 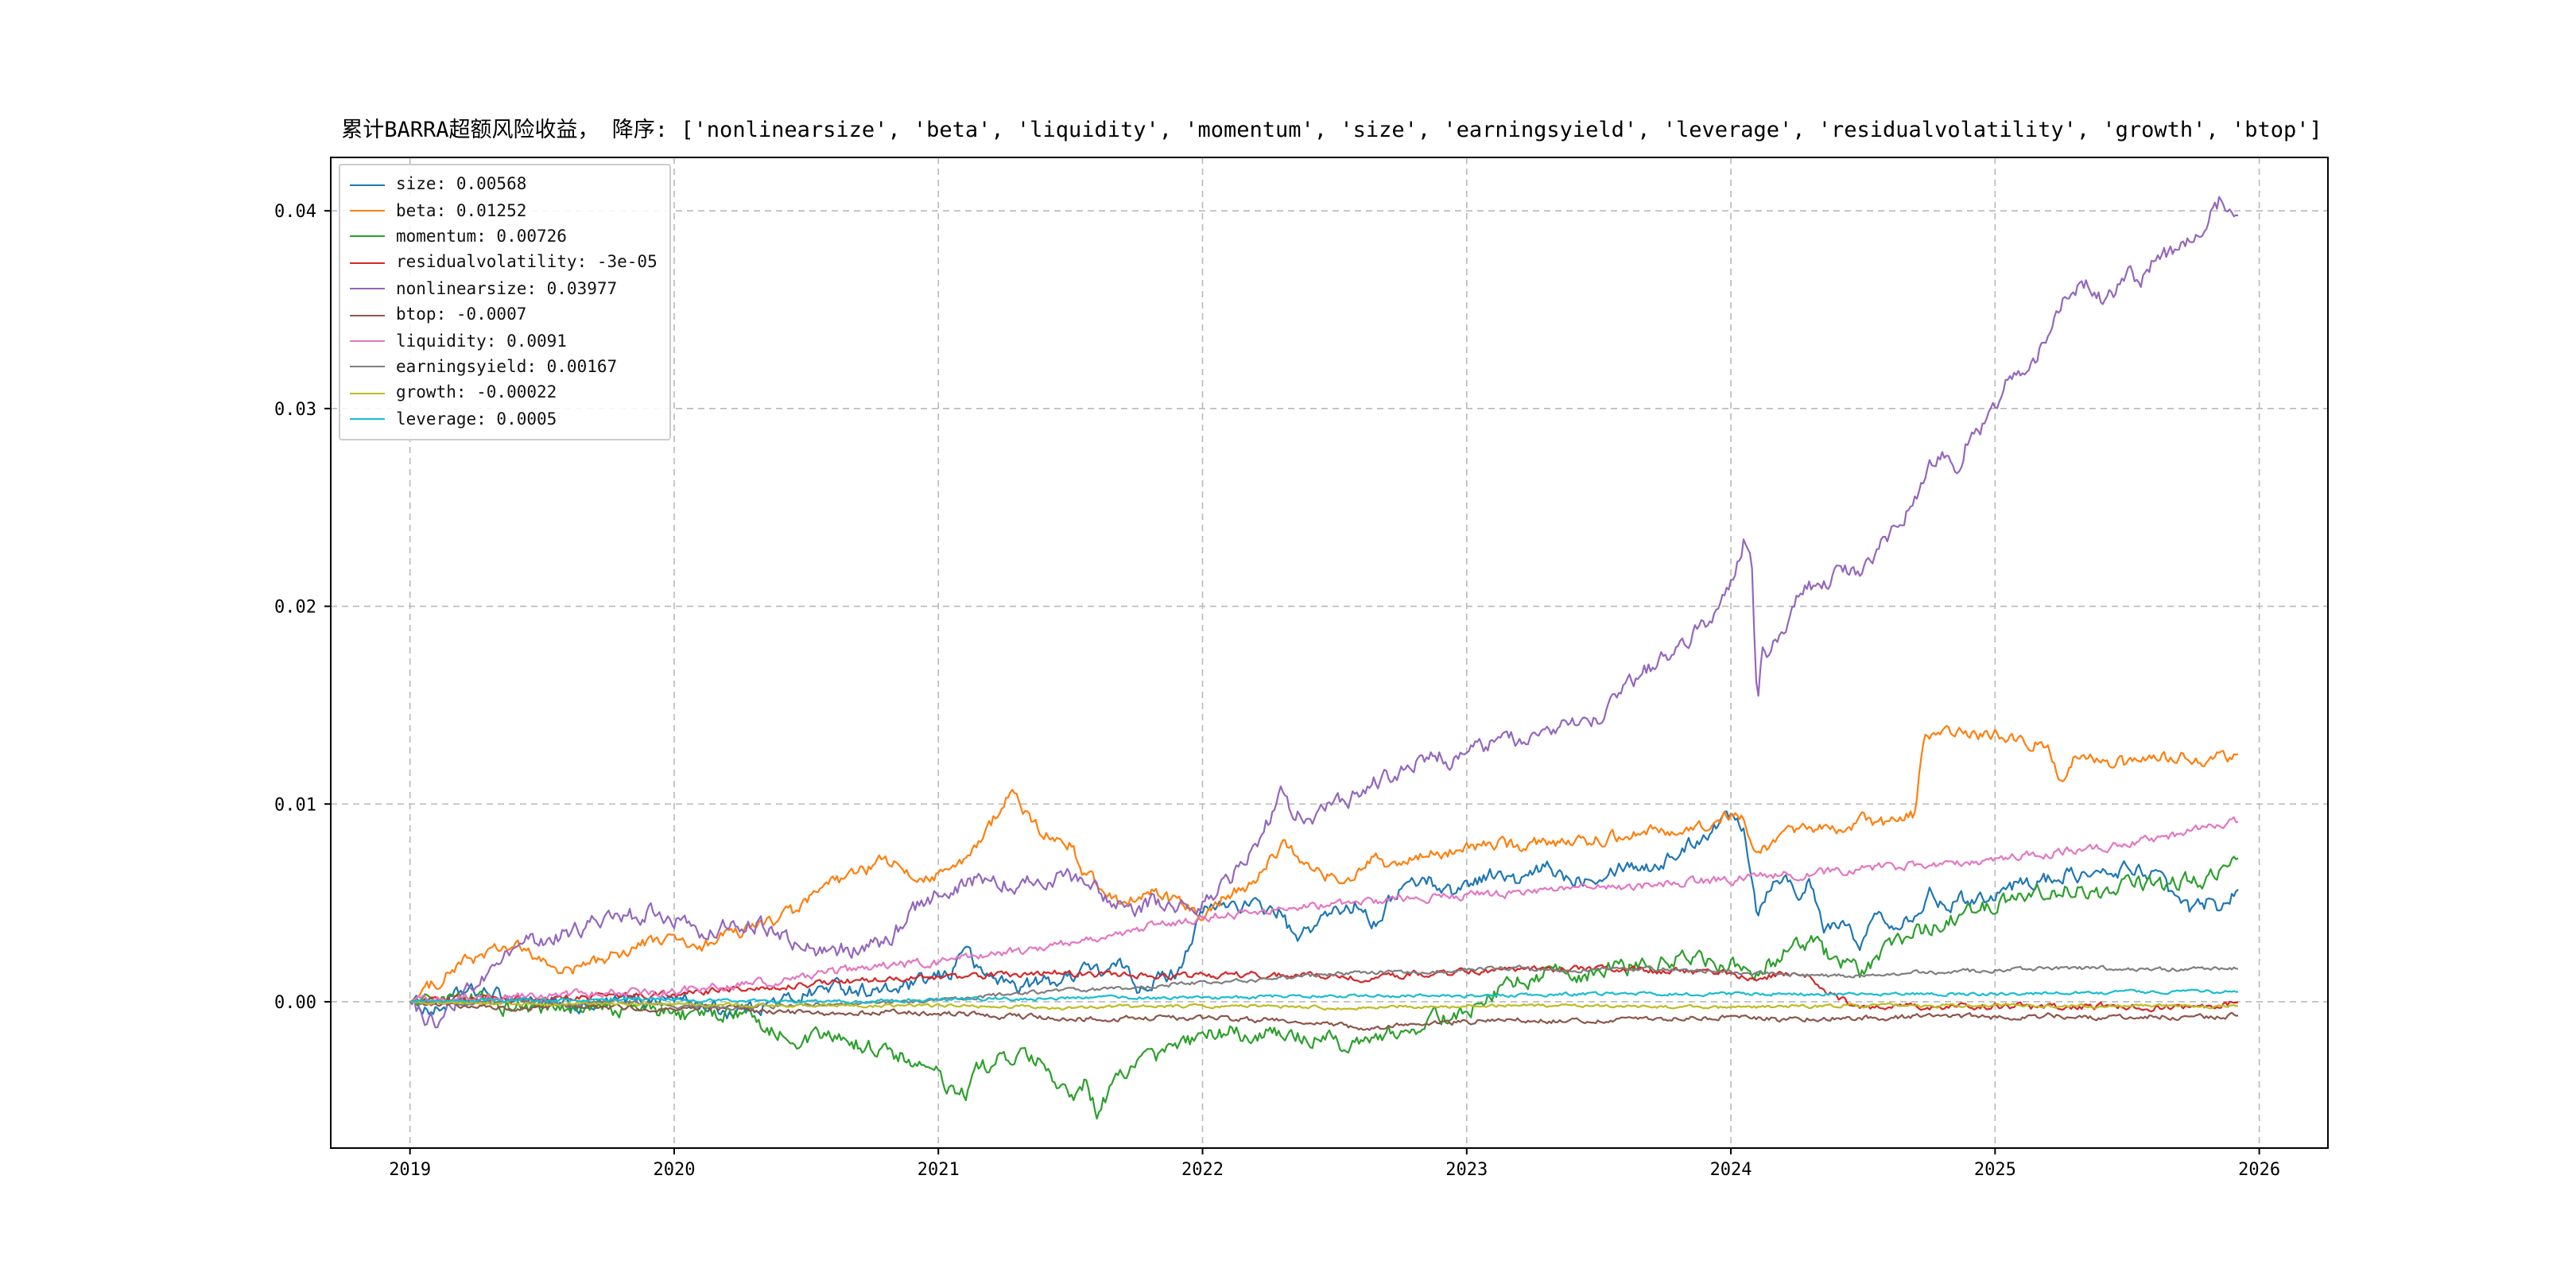 What do you see at coordinates (461, 315) in the screenshot?
I see `legend-label-btop: btop: -0.0007` at bounding box center [461, 315].